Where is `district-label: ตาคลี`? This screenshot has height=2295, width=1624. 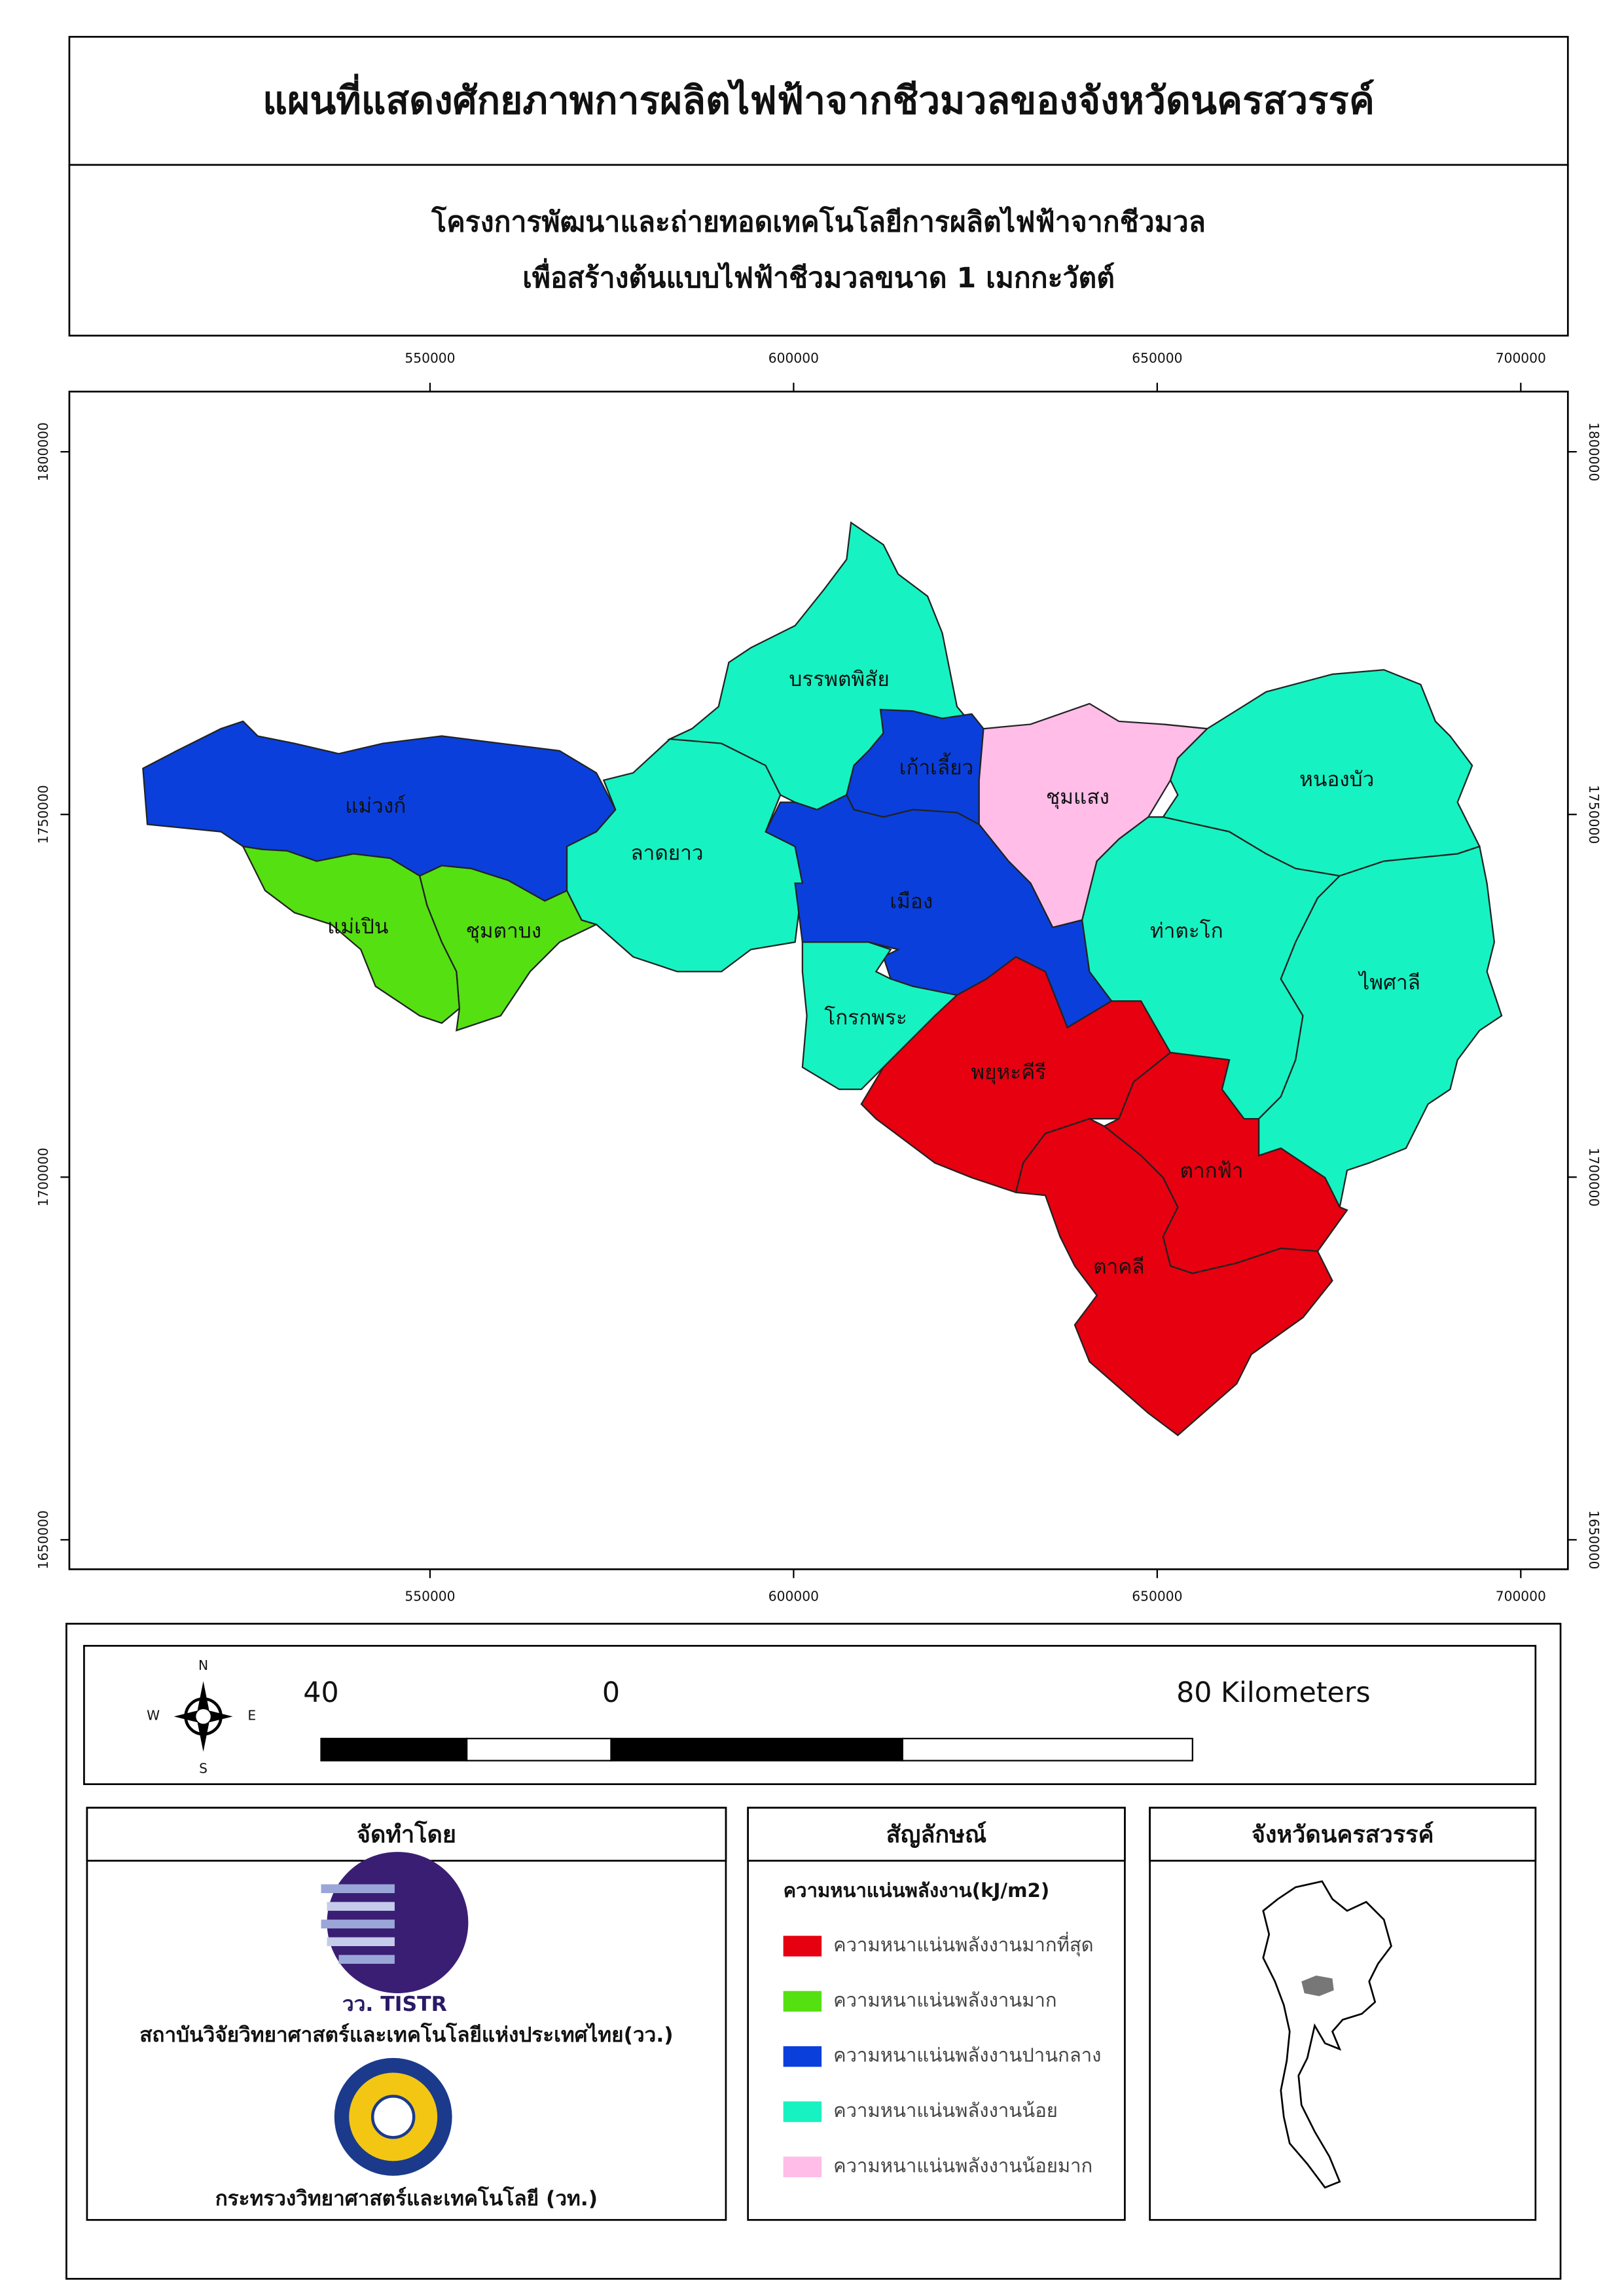 district-label: ตาคลี is located at coordinates (1118, 1267).